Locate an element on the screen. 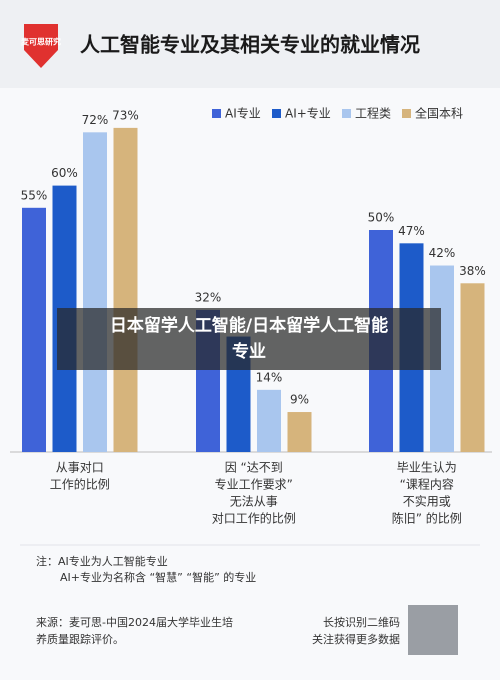  category-label: 毕业生认为 is located at coordinates (427, 468).